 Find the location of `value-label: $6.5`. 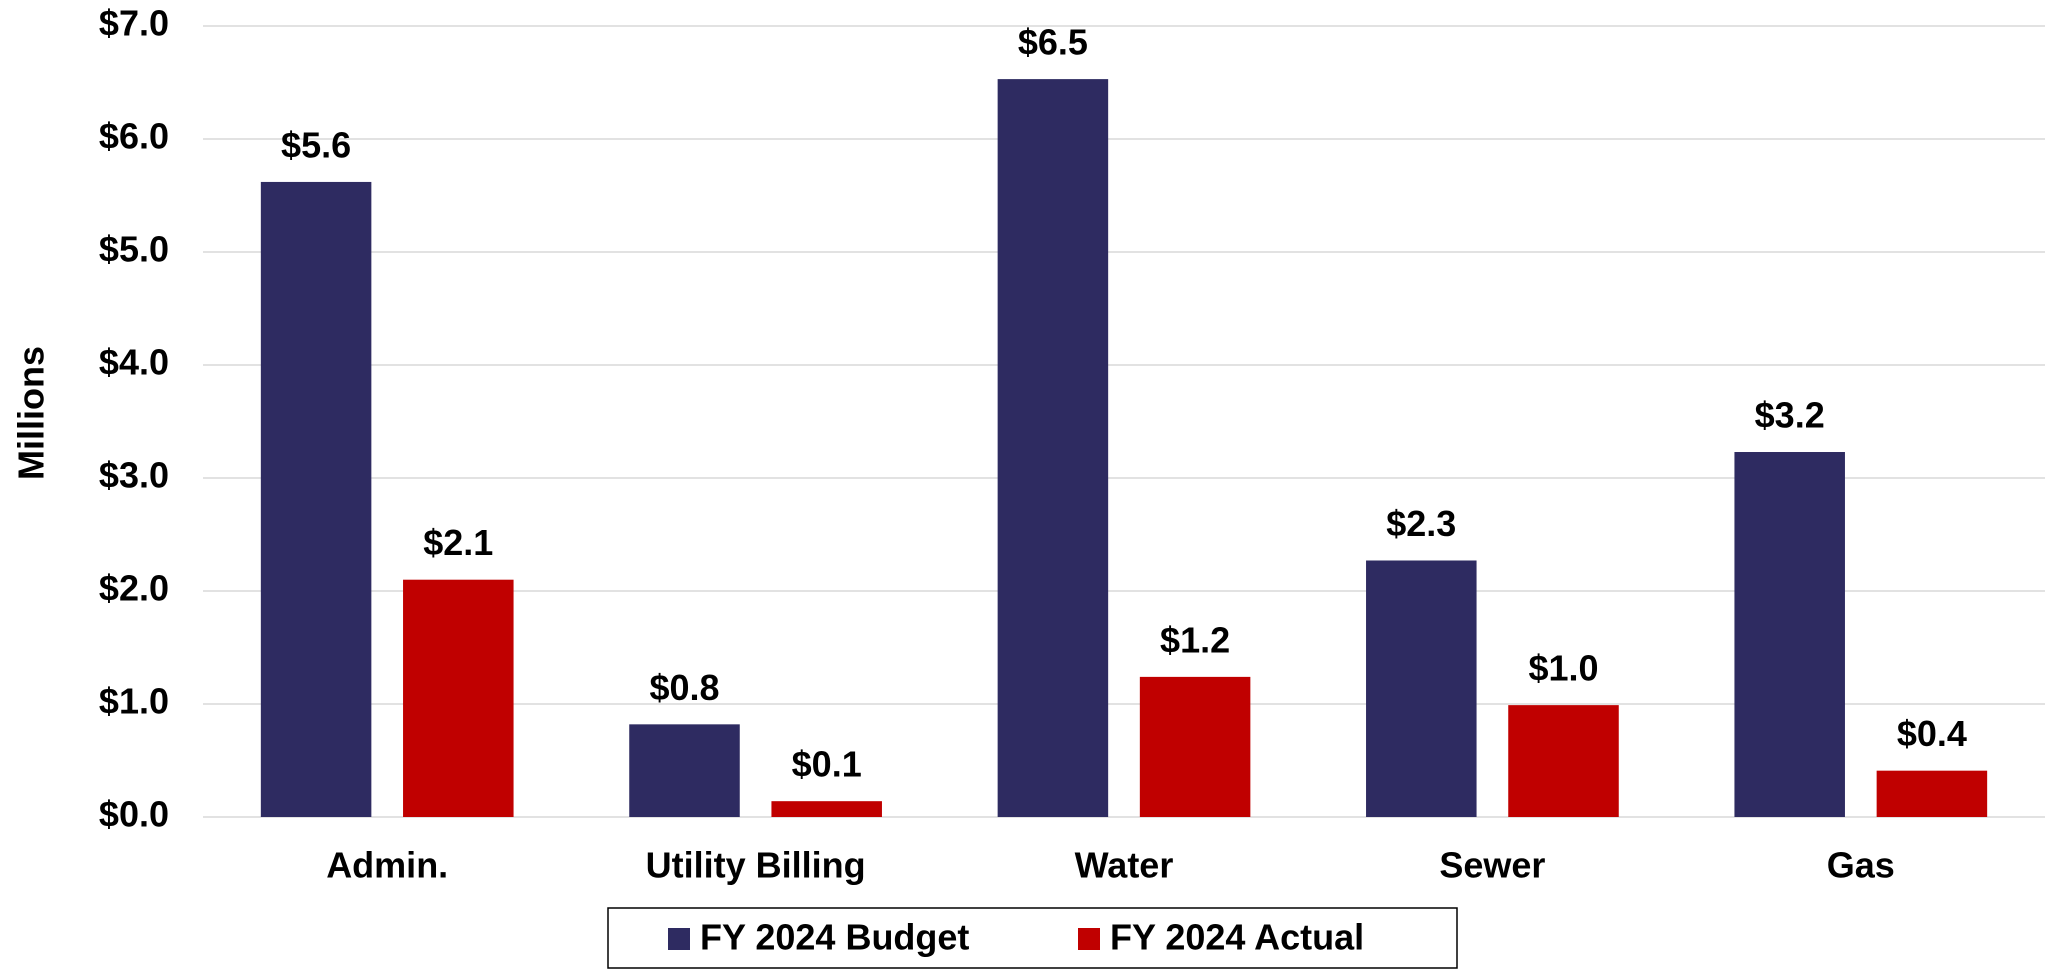

value-label: $6.5 is located at coordinates (1053, 42).